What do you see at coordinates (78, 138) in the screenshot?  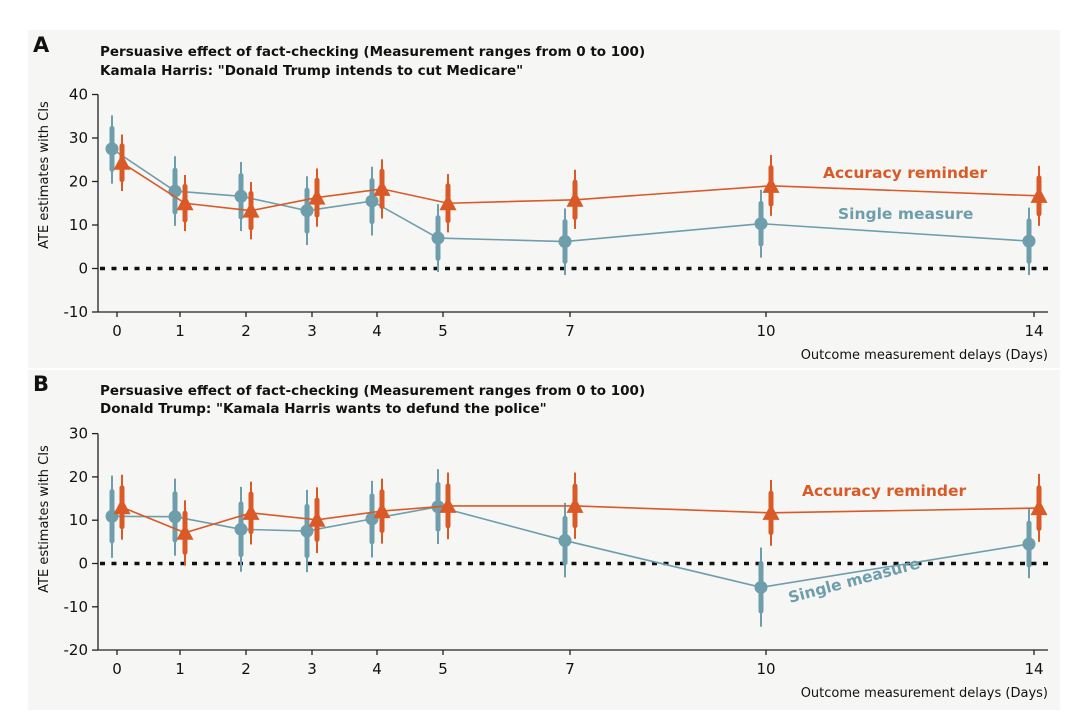 I see `panel-a-y-tick-label: 30` at bounding box center [78, 138].